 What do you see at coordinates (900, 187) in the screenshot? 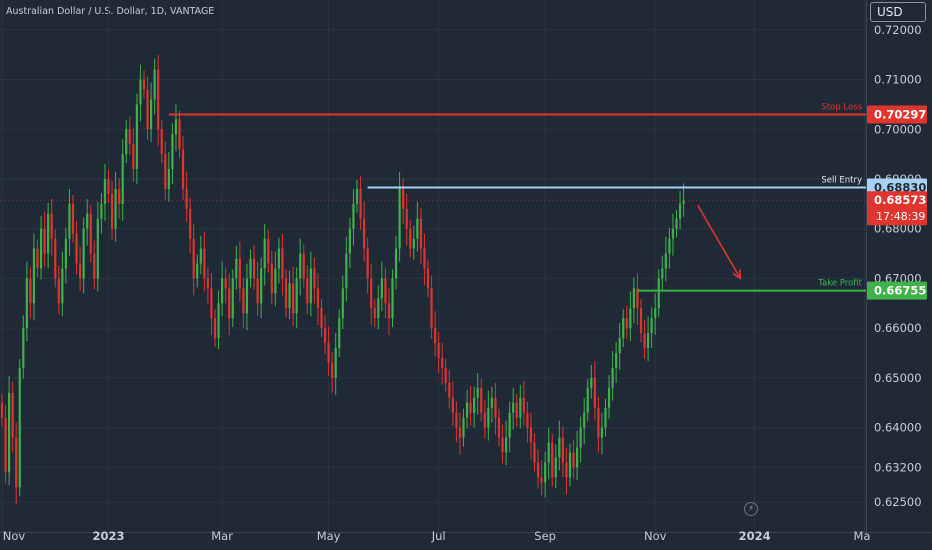
I see `sell-entry-price-value: 0.68830` at bounding box center [900, 187].